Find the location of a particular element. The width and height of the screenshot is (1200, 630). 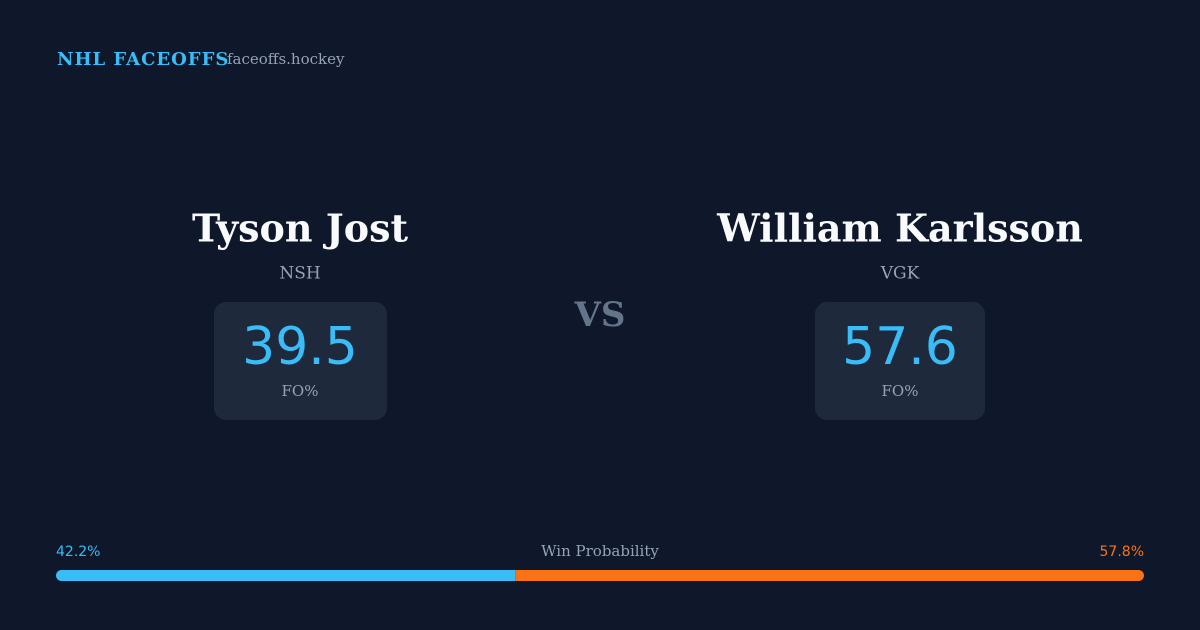

player-name: William Karlsson is located at coordinates (899, 228).